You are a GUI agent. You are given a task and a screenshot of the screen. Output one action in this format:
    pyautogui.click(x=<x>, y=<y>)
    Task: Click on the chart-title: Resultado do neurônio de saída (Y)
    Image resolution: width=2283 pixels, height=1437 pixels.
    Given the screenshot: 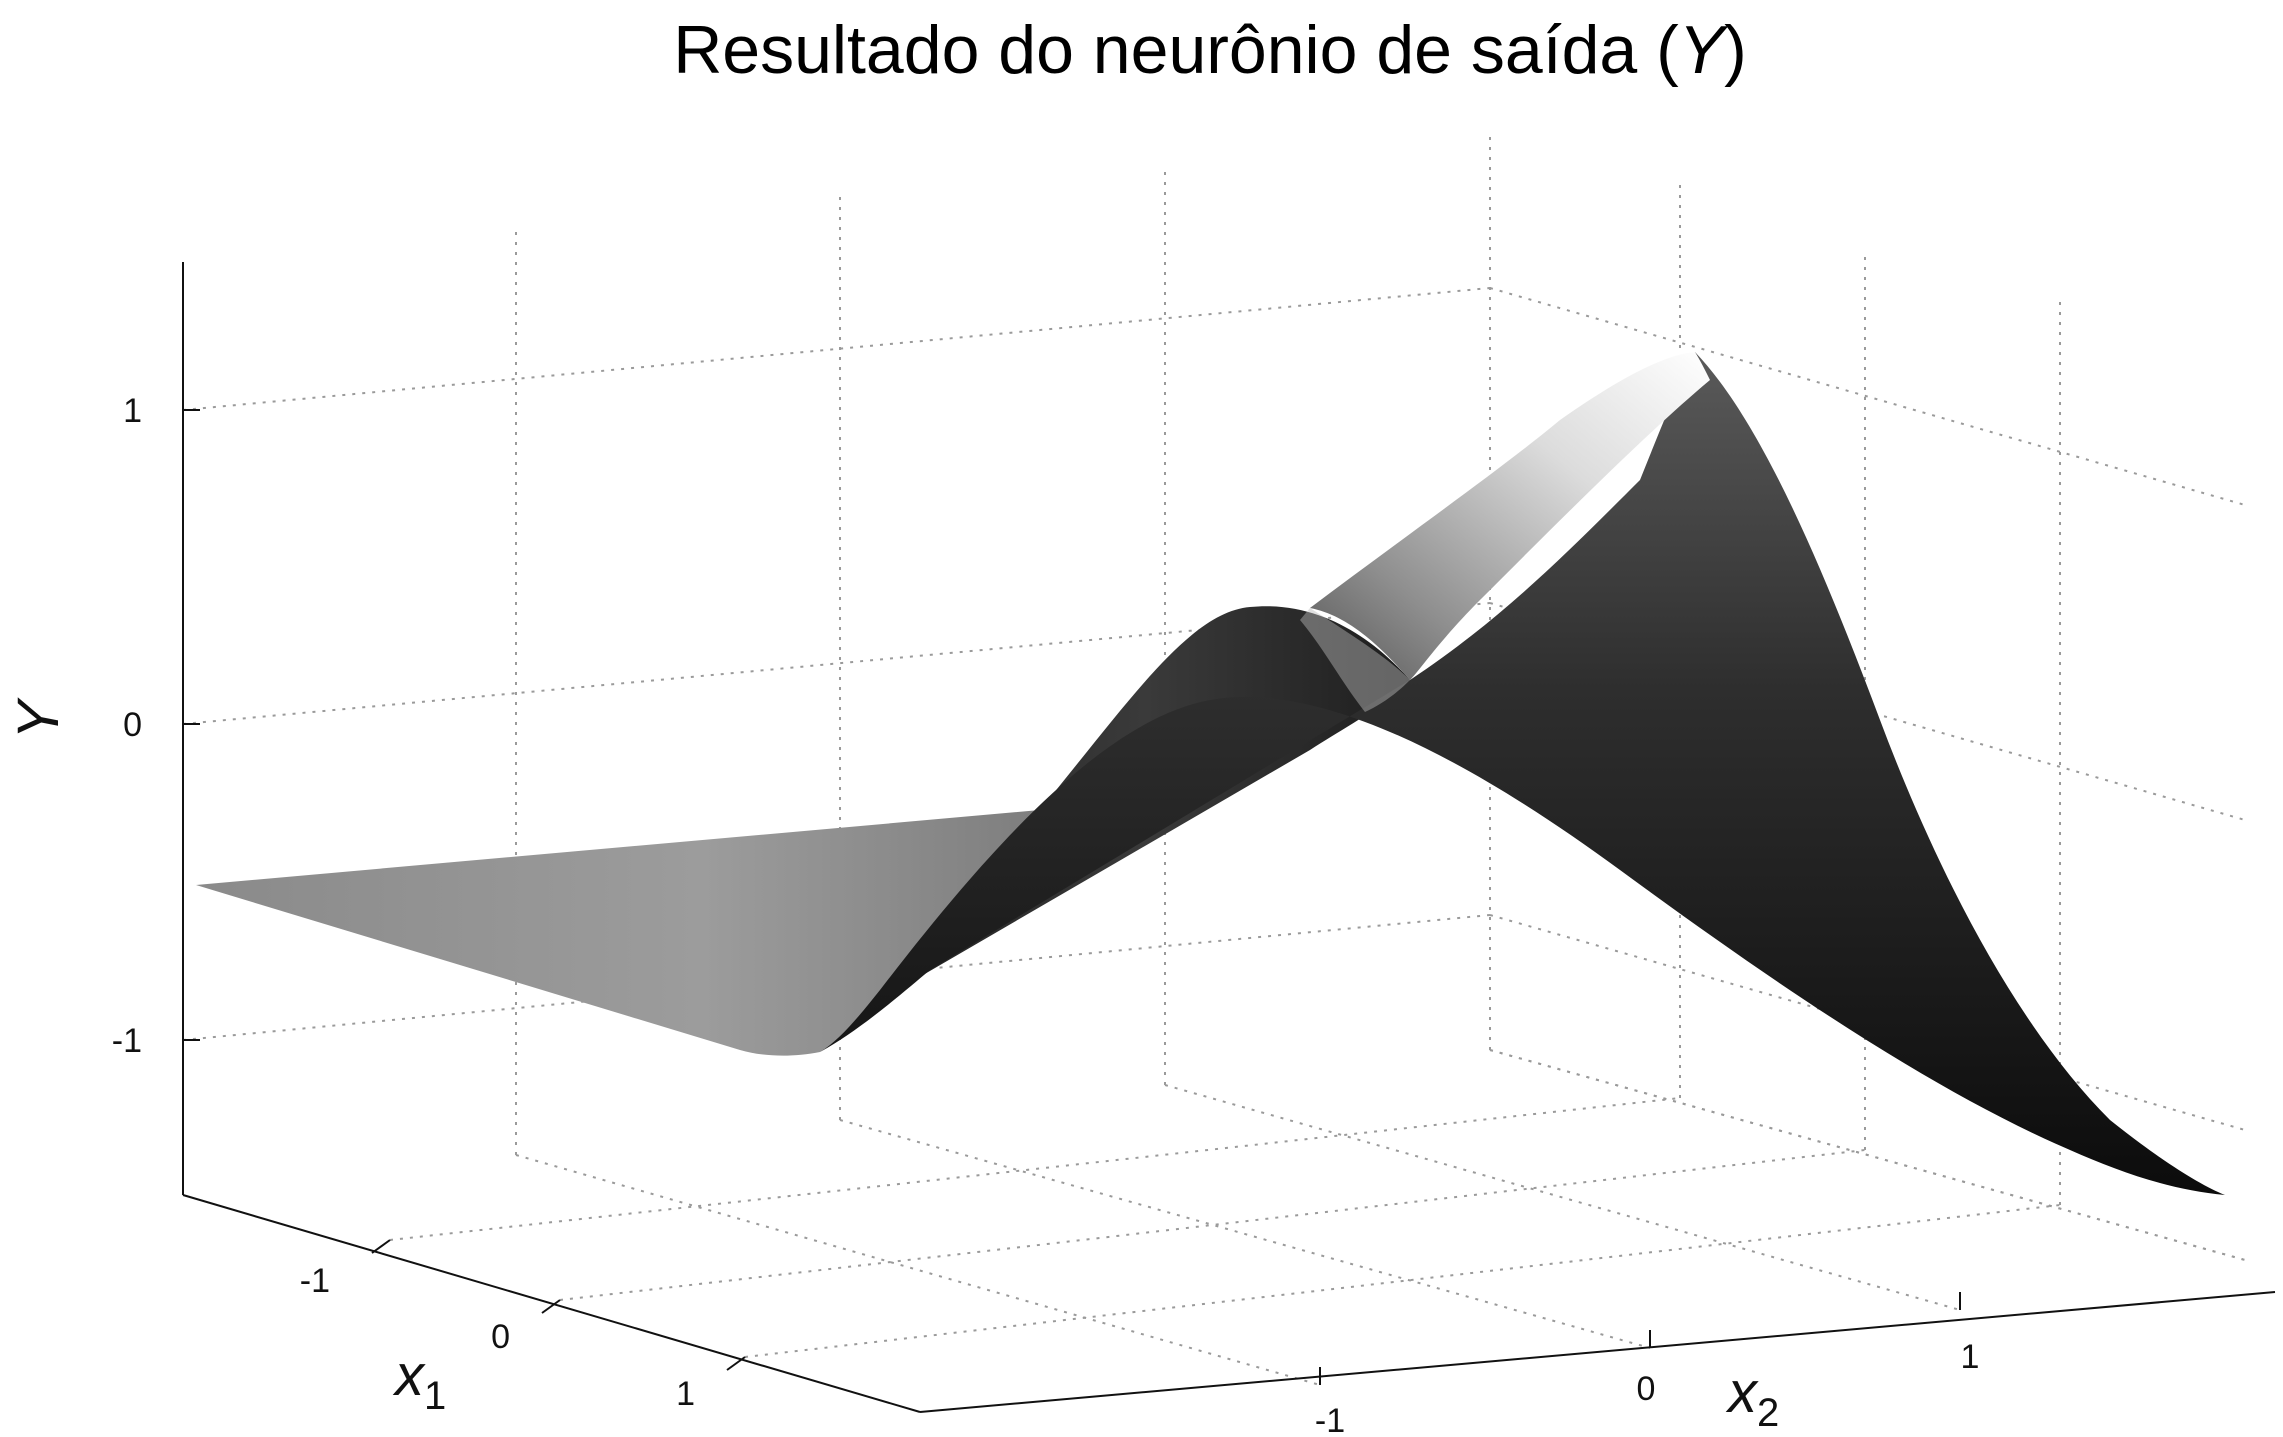 What is the action you would take?
    pyautogui.click(x=1210, y=50)
    